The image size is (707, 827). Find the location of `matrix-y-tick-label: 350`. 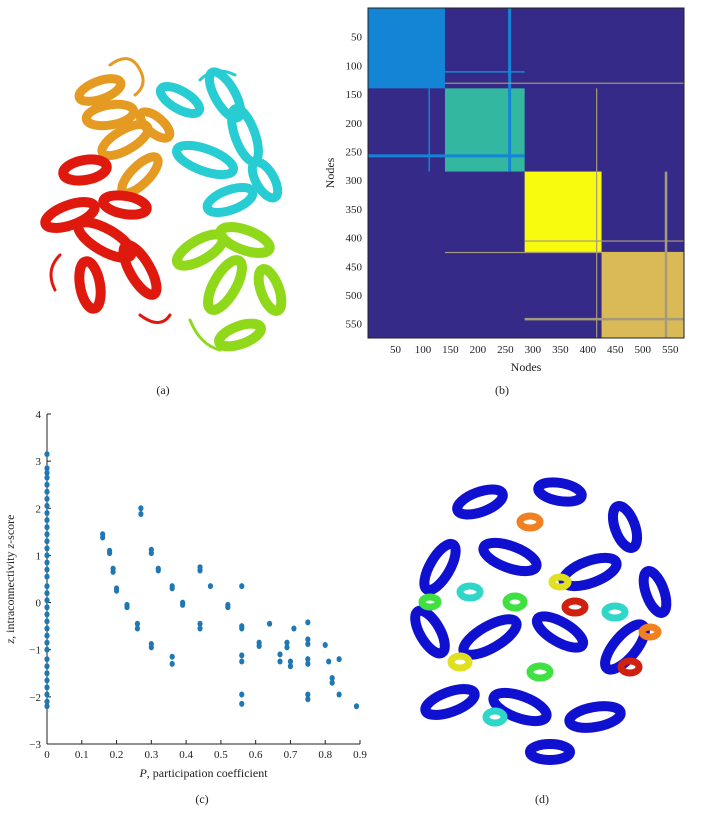

matrix-y-tick-label: 350 is located at coordinates (354, 210).